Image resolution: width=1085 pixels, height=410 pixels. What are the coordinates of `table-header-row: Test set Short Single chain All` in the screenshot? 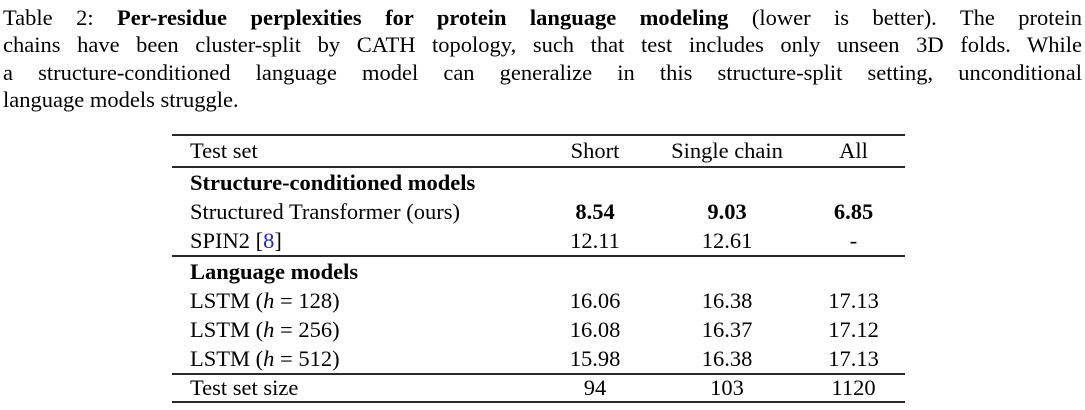 It's located at (538, 151).